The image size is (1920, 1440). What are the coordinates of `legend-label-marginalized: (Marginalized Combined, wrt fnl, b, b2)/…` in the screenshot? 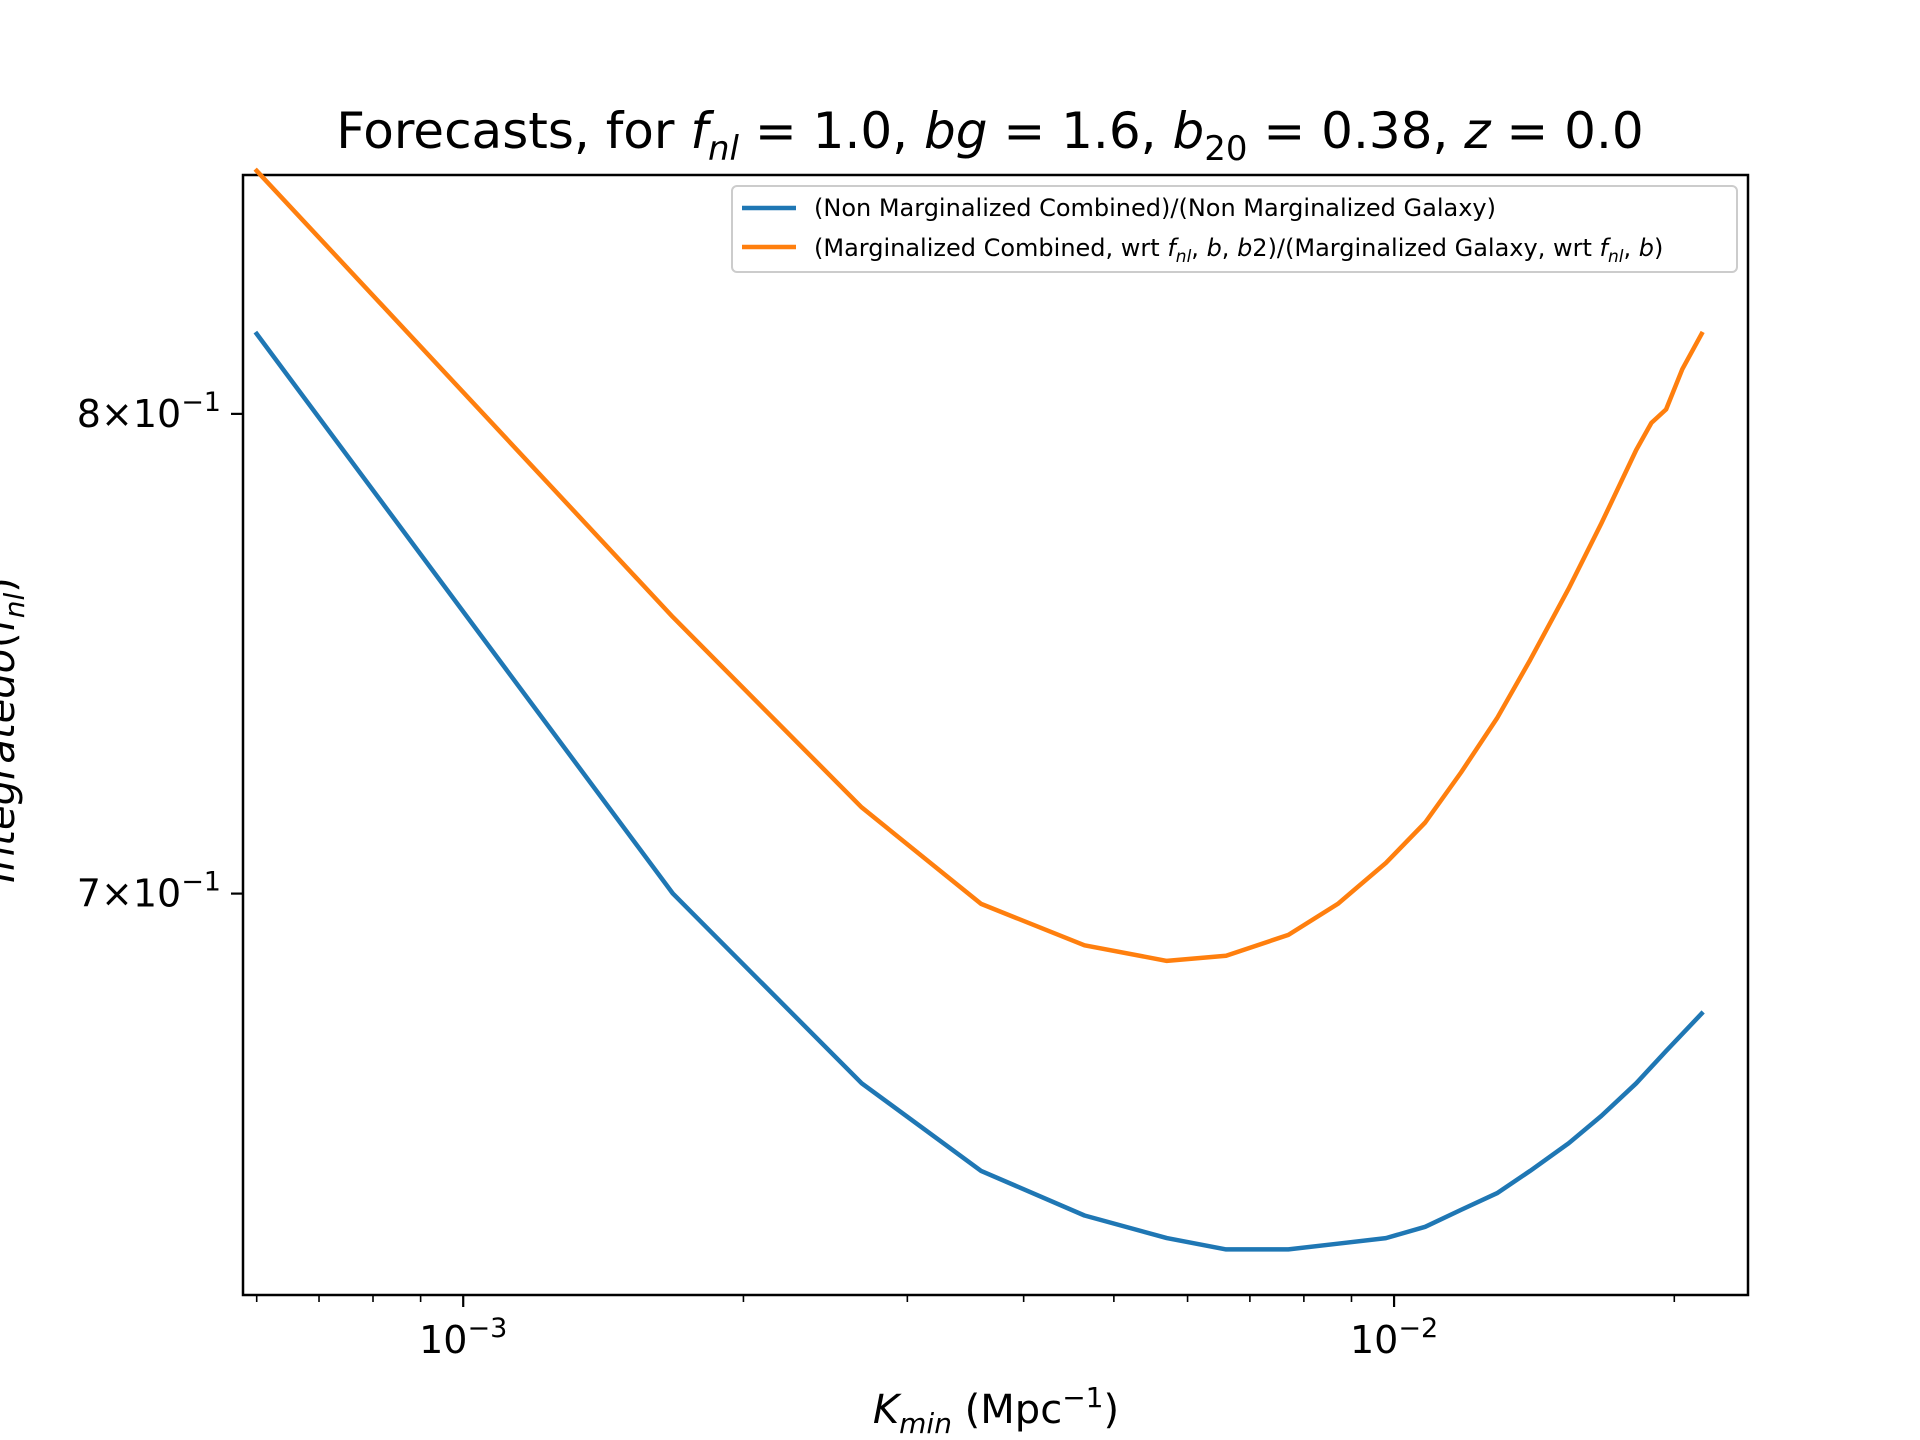 It's located at (1238, 250).